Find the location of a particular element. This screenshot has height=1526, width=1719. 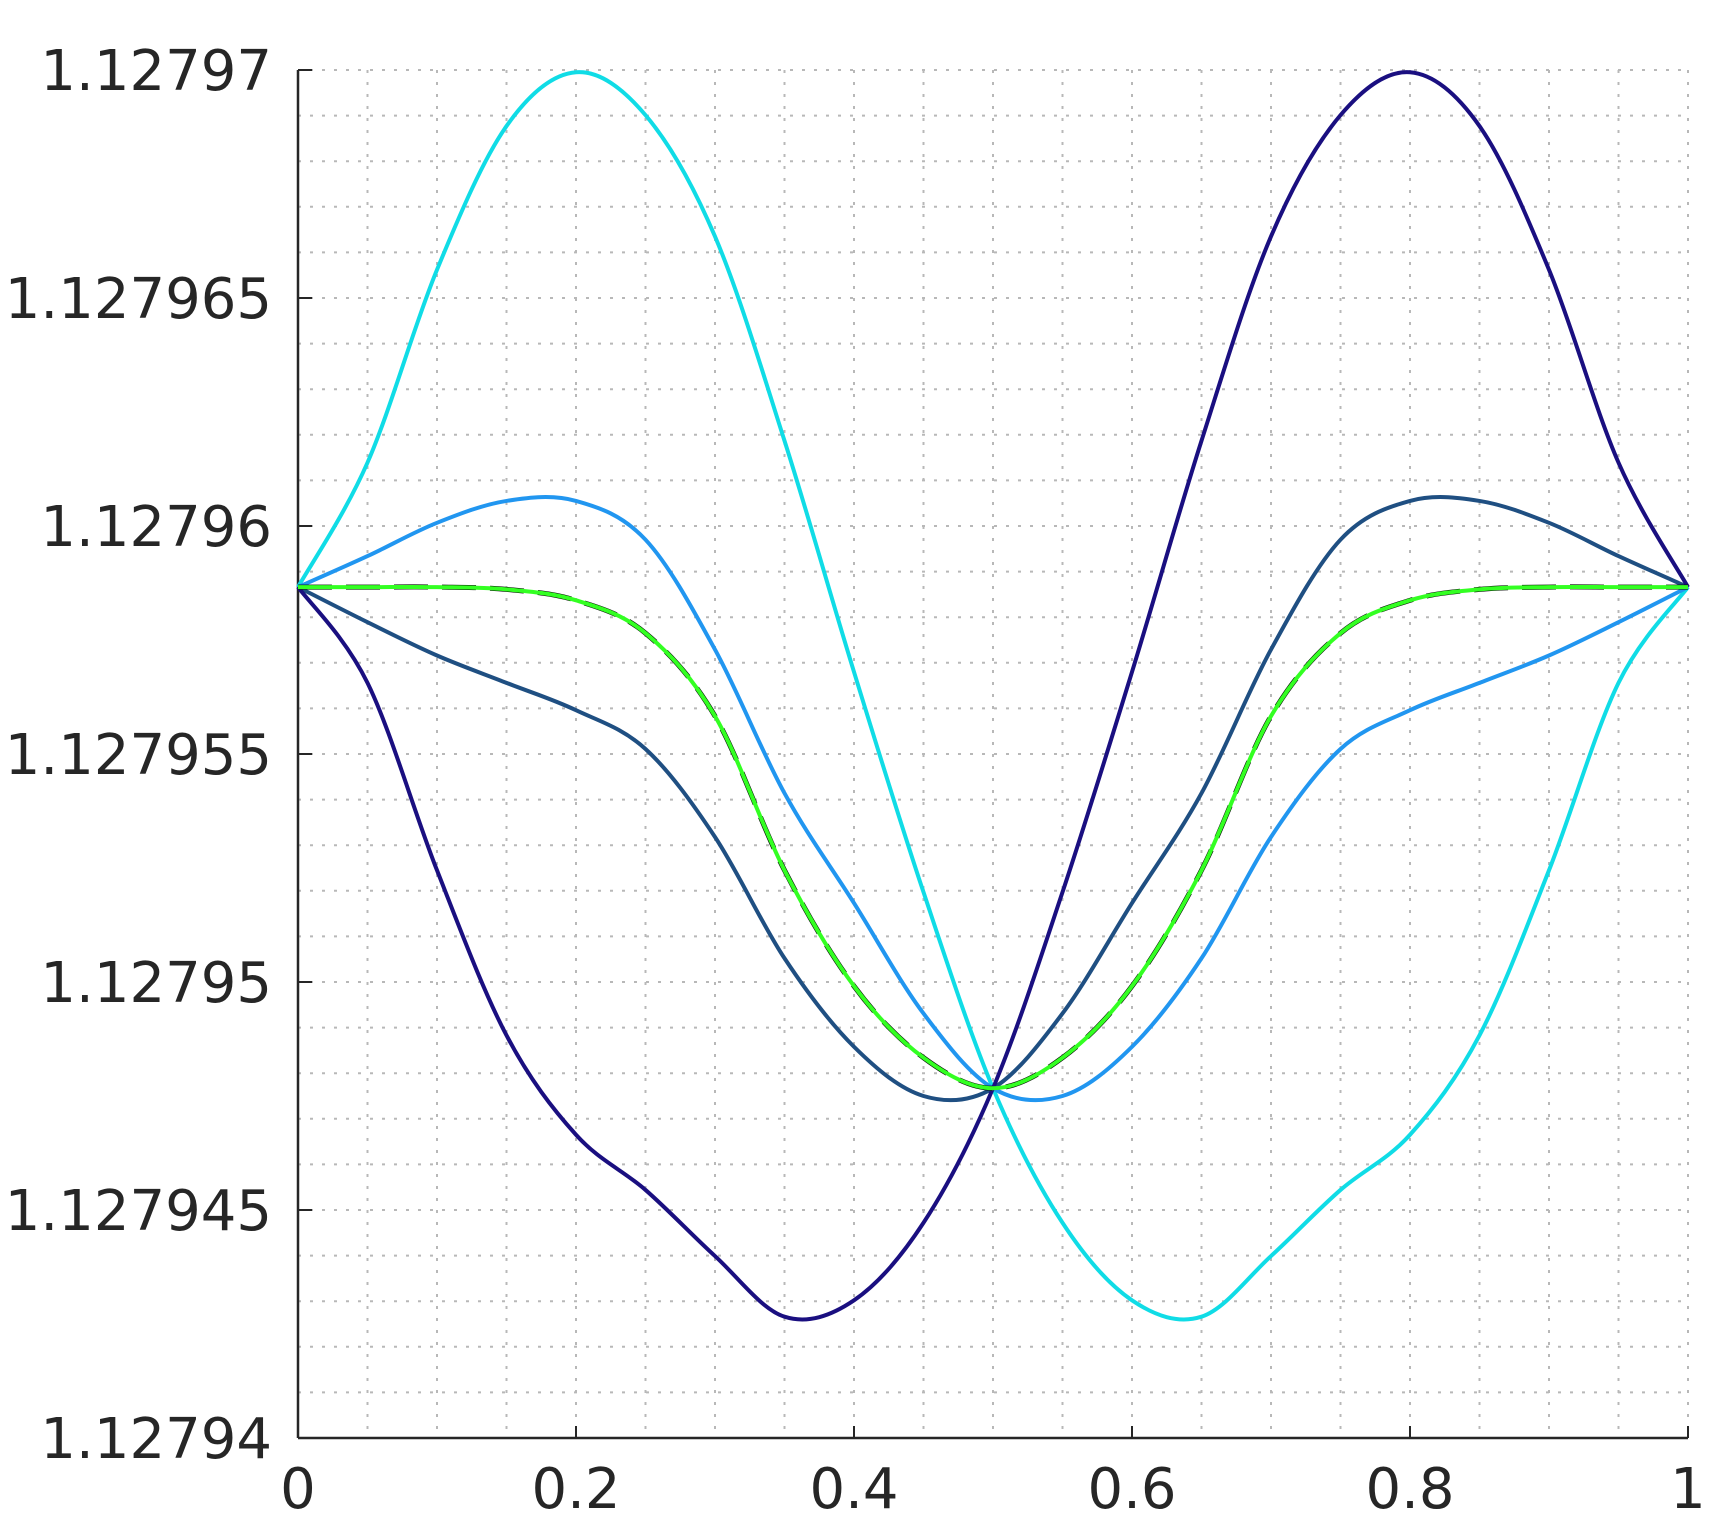

y-tick-label: 1.12794 is located at coordinates (156, 1439).